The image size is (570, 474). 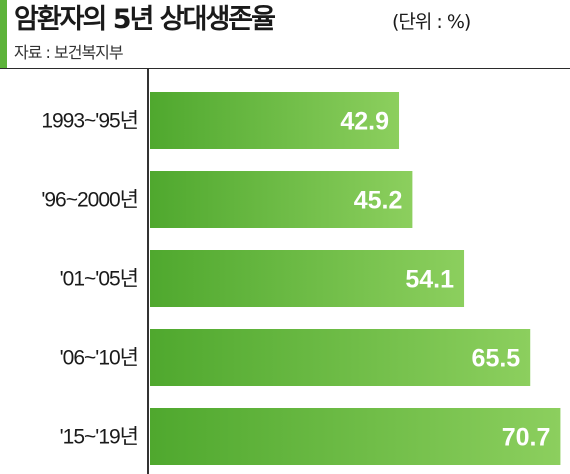 What do you see at coordinates (364, 122) in the screenshot?
I see `value-label: 42.9` at bounding box center [364, 122].